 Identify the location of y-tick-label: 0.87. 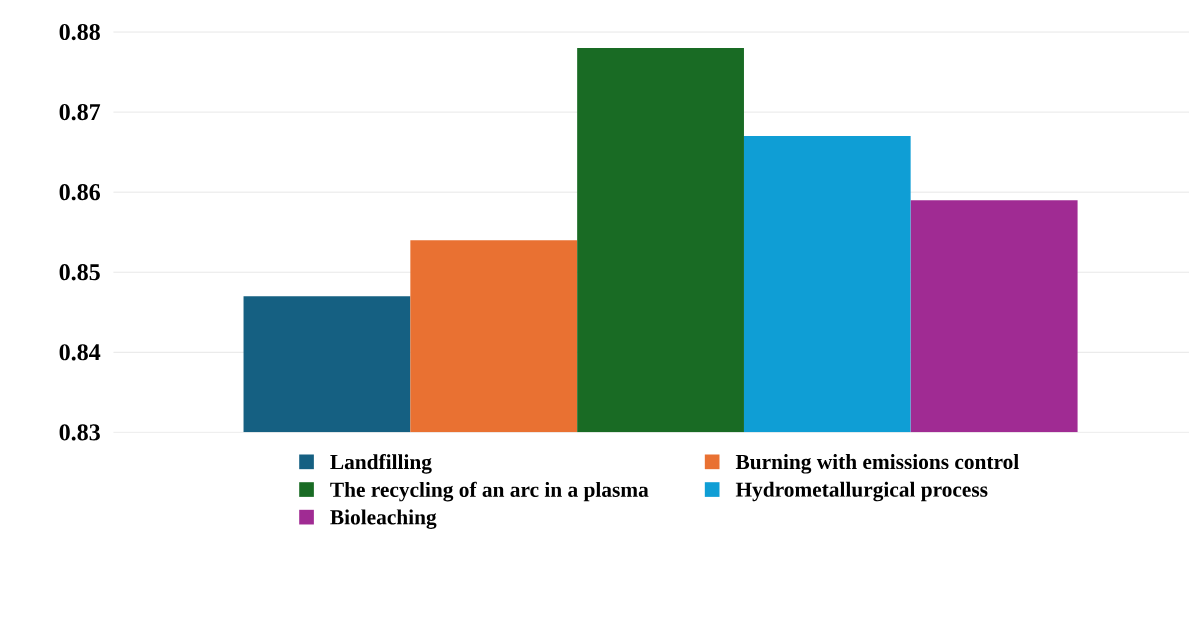
(80, 112).